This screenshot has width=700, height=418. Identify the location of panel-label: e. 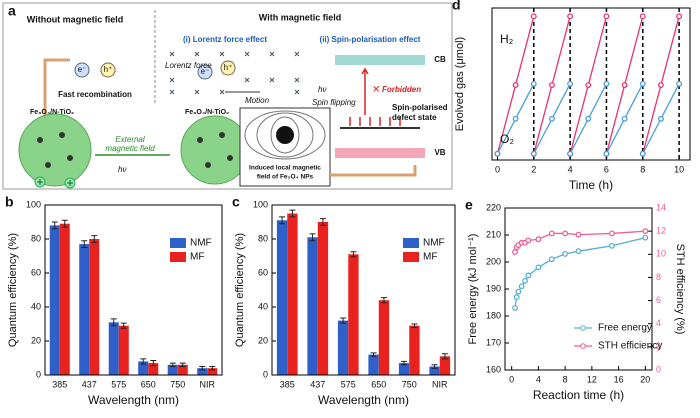
(469, 205).